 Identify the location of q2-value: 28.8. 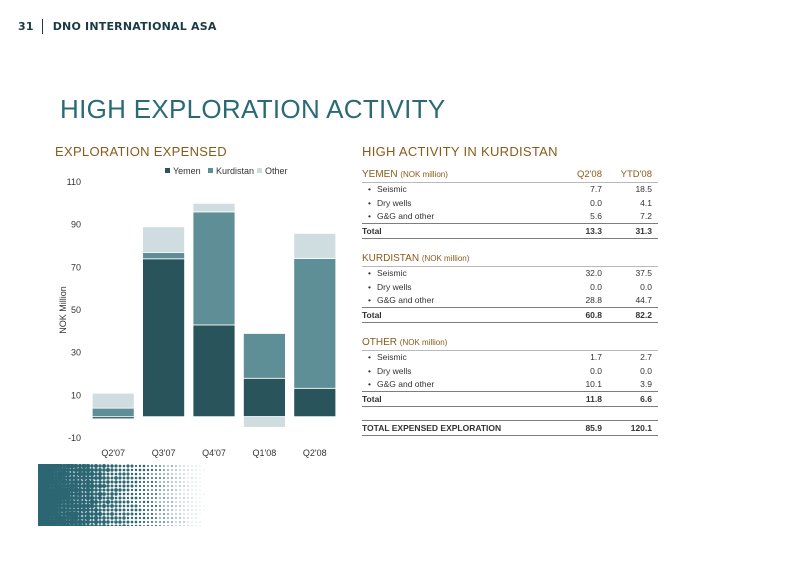
(593, 300).